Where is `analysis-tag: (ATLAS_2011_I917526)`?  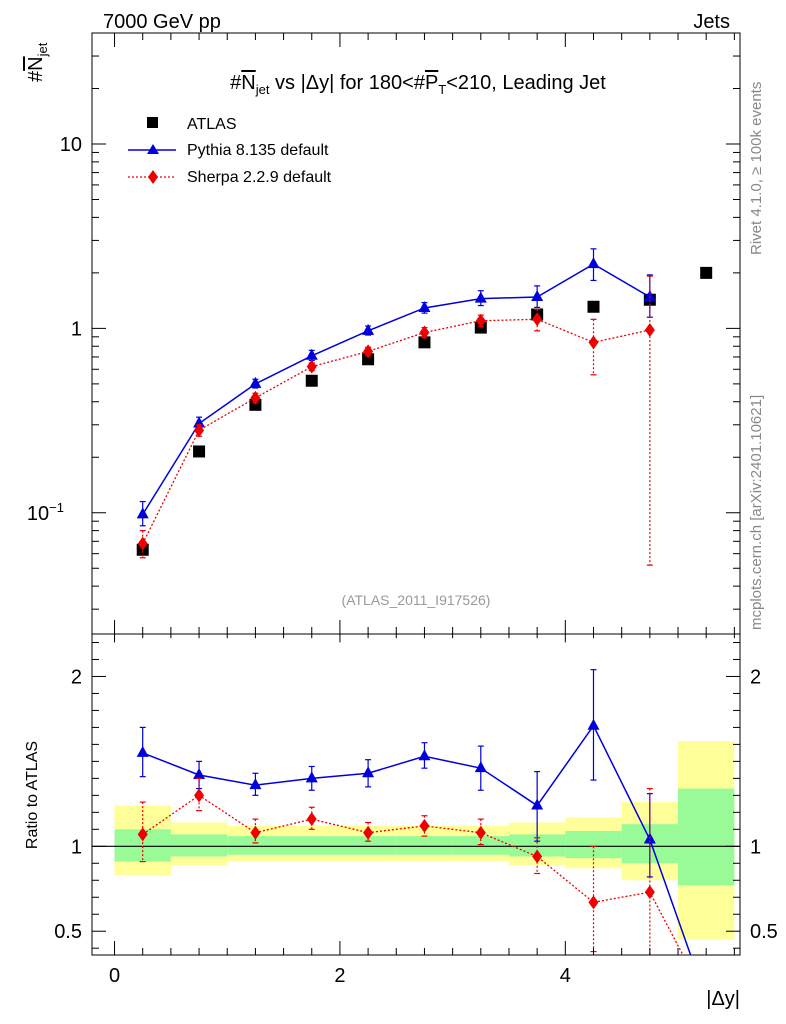 analysis-tag: (ATLAS_2011_I917526) is located at coordinates (416, 600).